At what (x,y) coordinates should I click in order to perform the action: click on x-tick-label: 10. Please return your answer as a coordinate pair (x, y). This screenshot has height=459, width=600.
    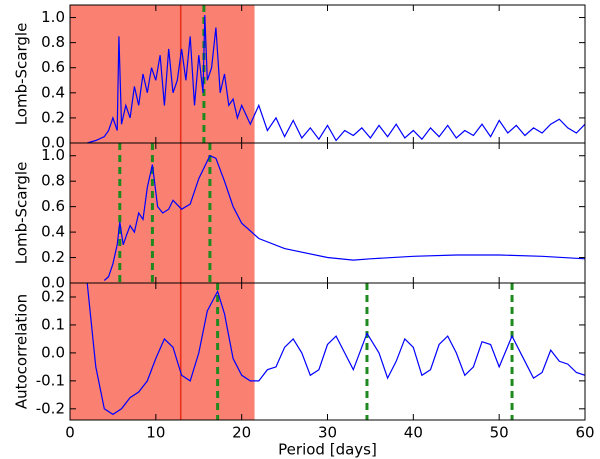
    Looking at the image, I should click on (155, 433).